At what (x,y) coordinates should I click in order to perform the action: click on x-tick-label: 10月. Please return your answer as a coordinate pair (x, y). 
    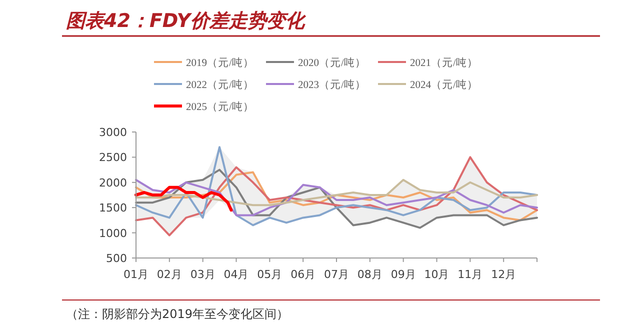
    Looking at the image, I should click on (437, 274).